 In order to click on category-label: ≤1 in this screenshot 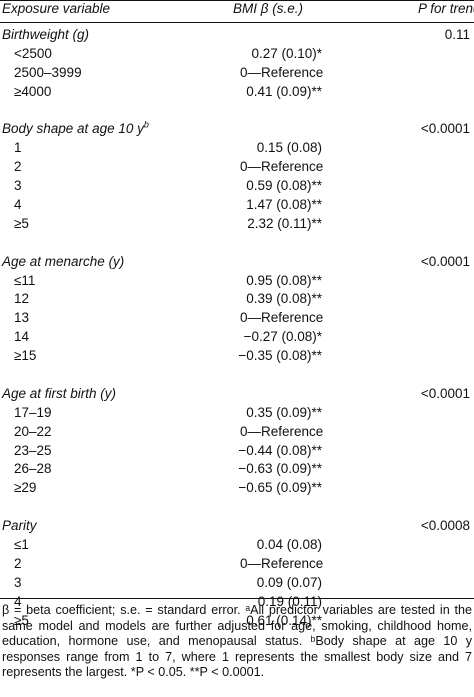, I will do `click(21, 545)`.